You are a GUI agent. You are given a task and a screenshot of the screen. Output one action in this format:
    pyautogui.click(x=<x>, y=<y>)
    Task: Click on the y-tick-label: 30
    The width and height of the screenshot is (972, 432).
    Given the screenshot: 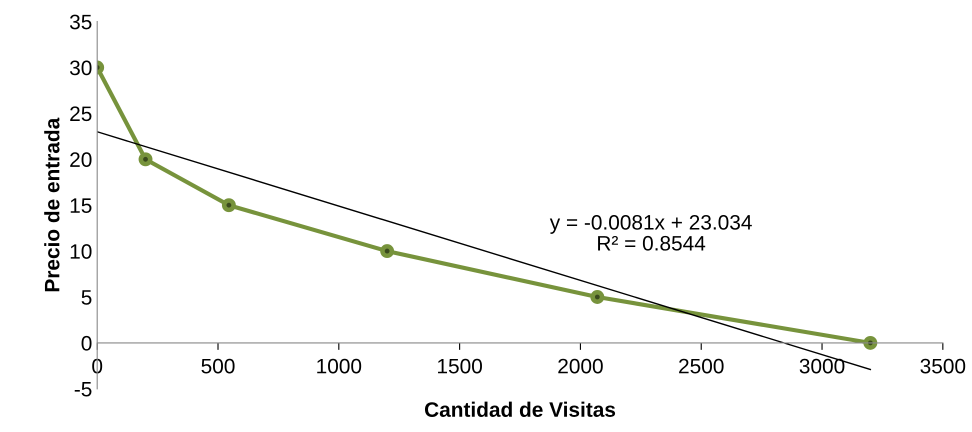 What is the action you would take?
    pyautogui.click(x=81, y=68)
    